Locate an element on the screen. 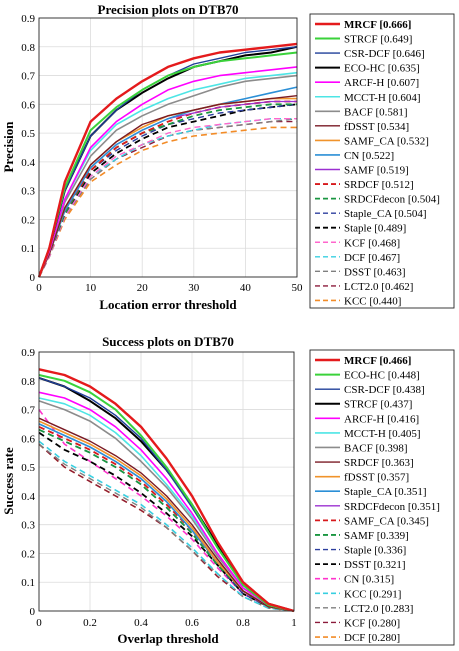 The width and height of the screenshot is (459, 651). precision-legend-entry: MCCT-H [0.604] is located at coordinates (382, 98).